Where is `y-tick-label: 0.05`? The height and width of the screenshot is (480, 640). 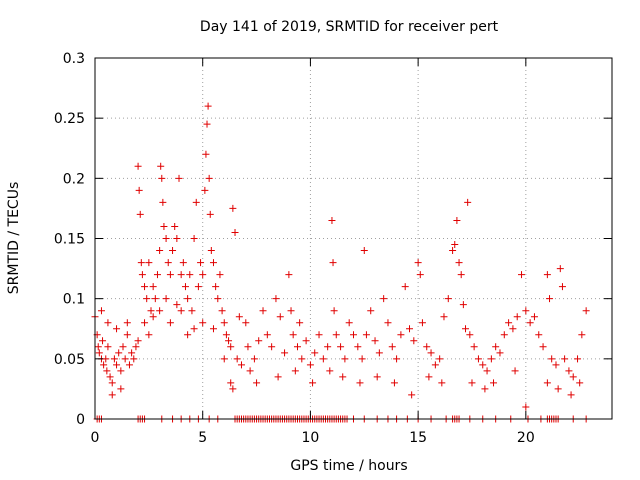
y-tick-label: 0.05 is located at coordinates (69, 360).